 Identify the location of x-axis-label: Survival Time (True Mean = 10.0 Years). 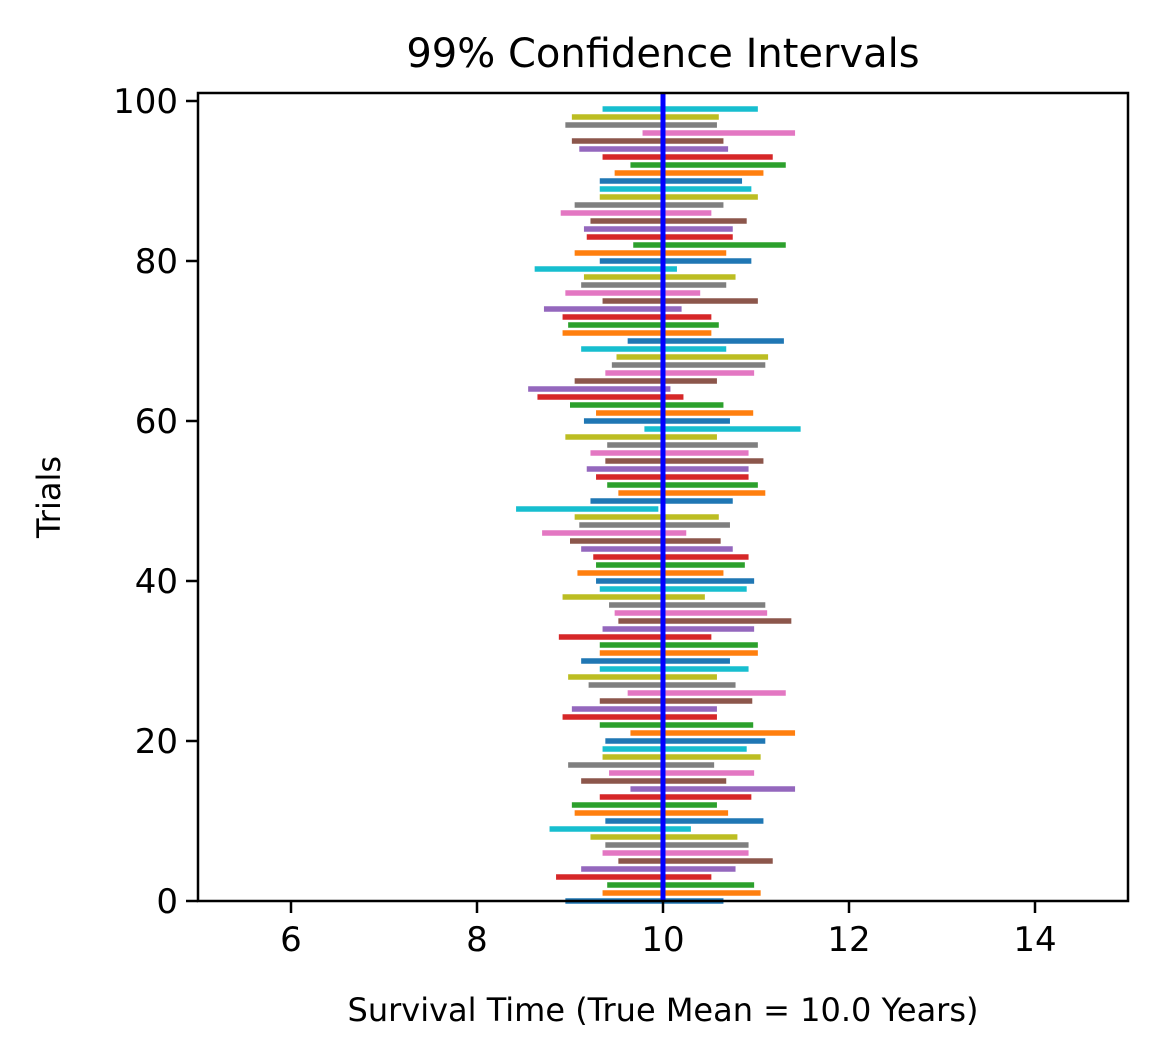
(663, 1010).